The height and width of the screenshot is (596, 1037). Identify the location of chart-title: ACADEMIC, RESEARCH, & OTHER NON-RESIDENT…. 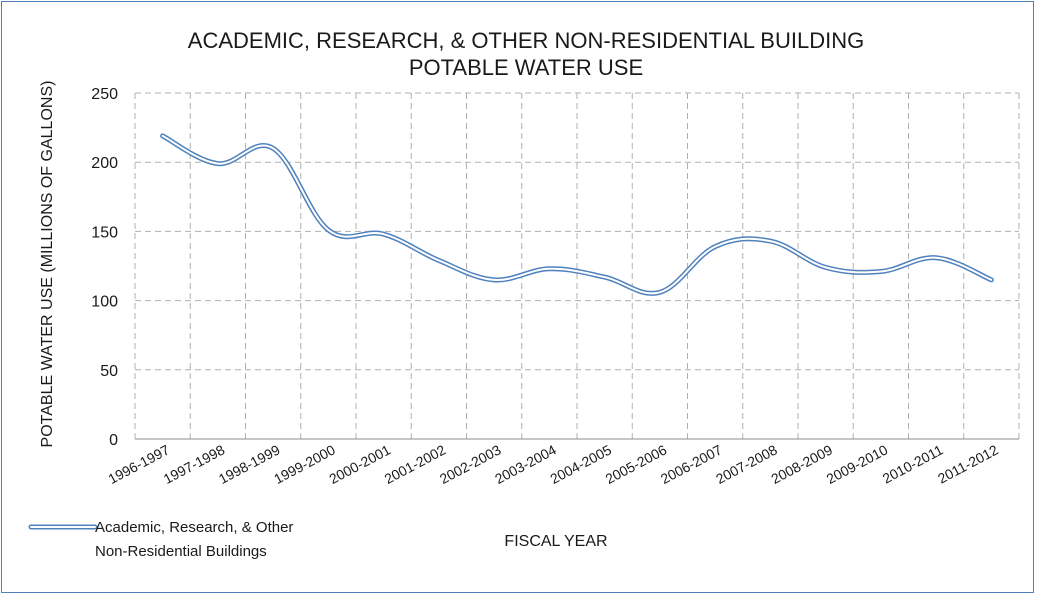
(526, 54).